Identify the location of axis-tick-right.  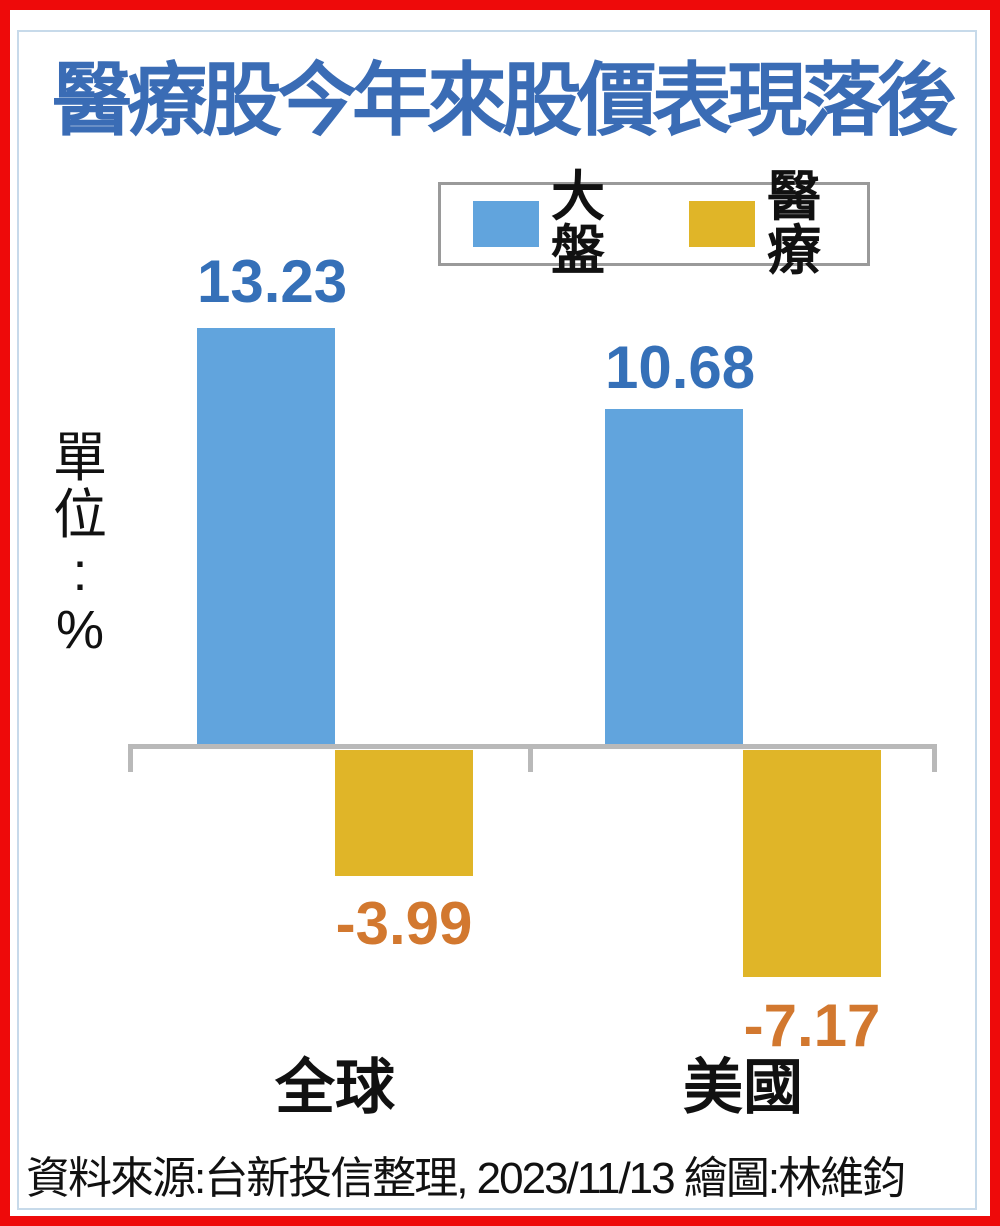
(934, 758).